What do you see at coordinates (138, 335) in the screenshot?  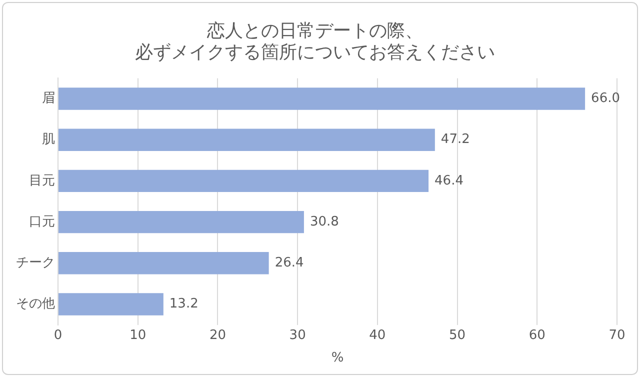 I see `x-tick-label: 10` at bounding box center [138, 335].